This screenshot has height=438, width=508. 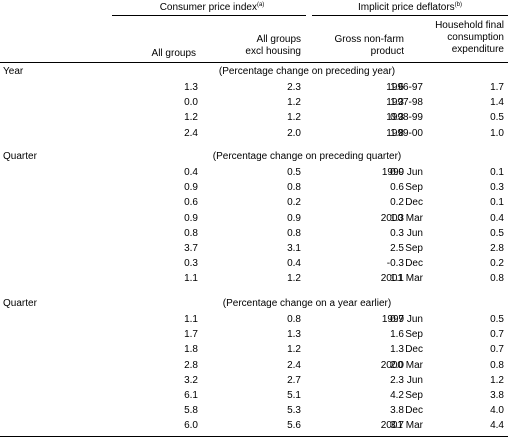 What do you see at coordinates (458, 5) in the screenshot?
I see `ipd-footnote-mark: (b)` at bounding box center [458, 5].